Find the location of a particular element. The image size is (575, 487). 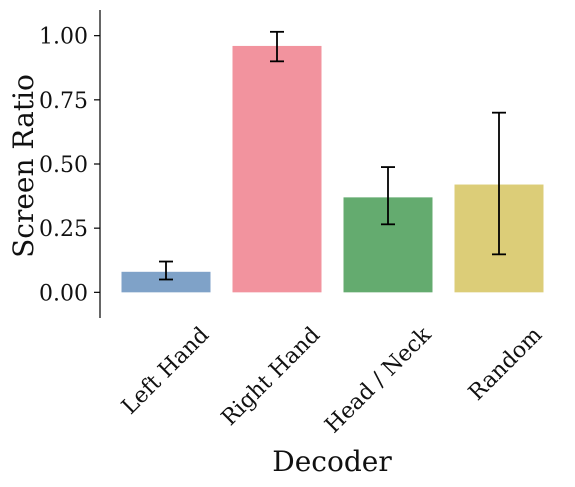

y-tick-label: 0.50 is located at coordinates (63, 165).